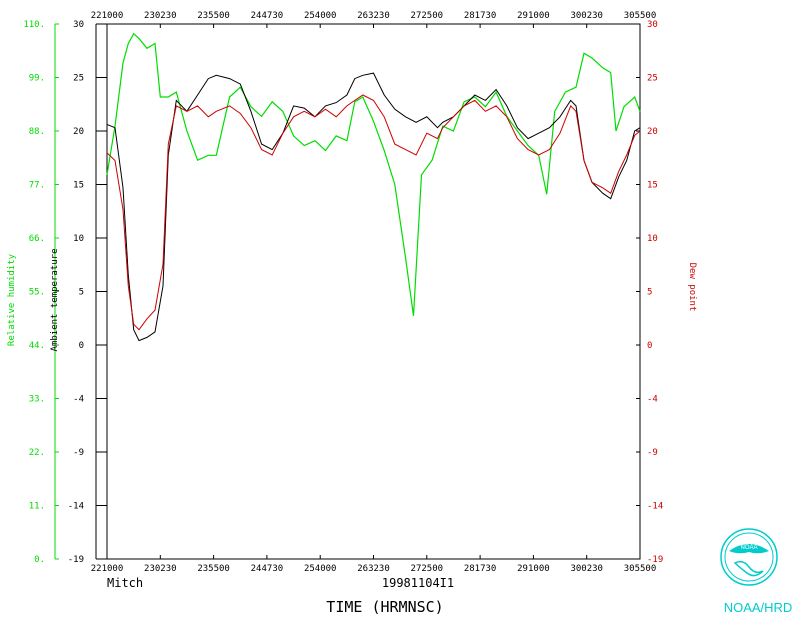  Describe the element at coordinates (37, 186) in the screenshot. I see `rh-tick-label: 77.` at that location.